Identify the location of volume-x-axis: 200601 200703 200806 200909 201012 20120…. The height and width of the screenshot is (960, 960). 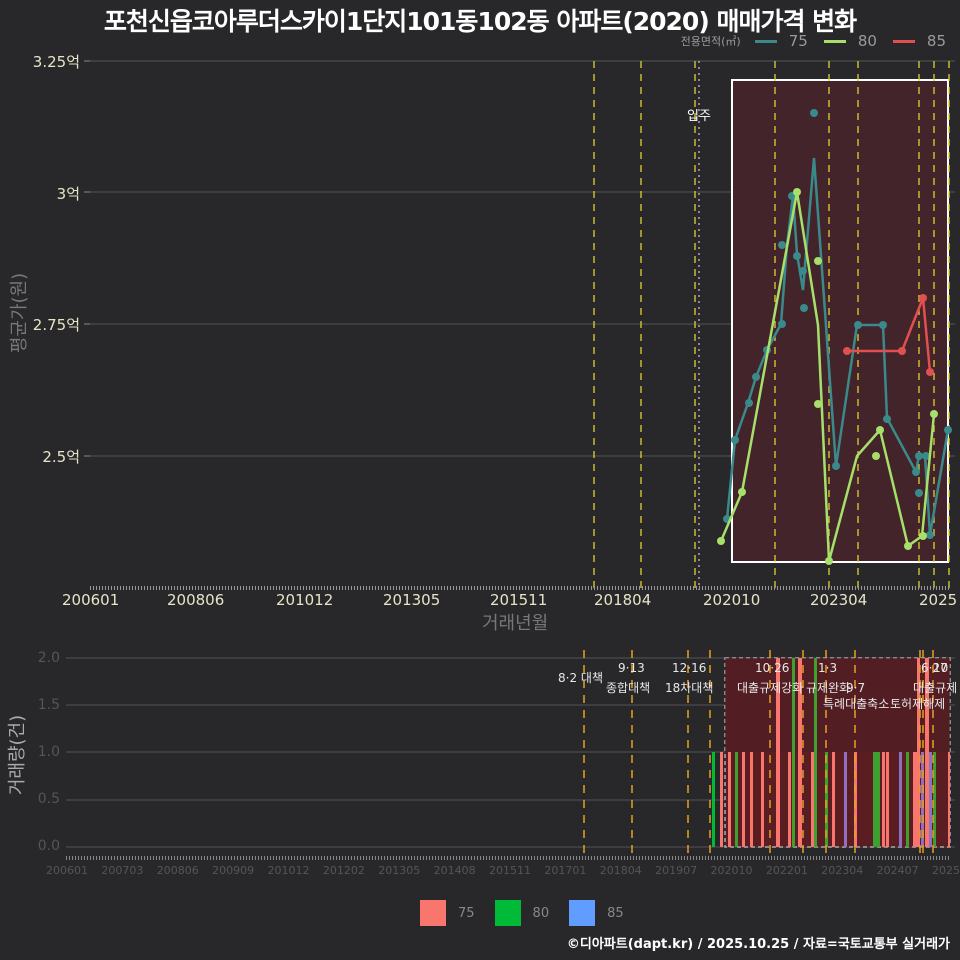
(503, 870).